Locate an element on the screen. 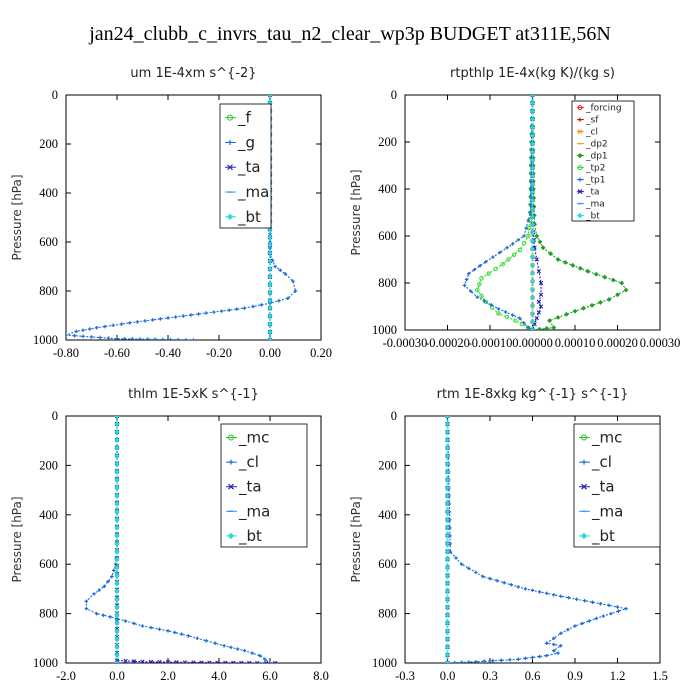 The height and width of the screenshot is (700, 700). y-tick-label: 200 is located at coordinates (387, 142).